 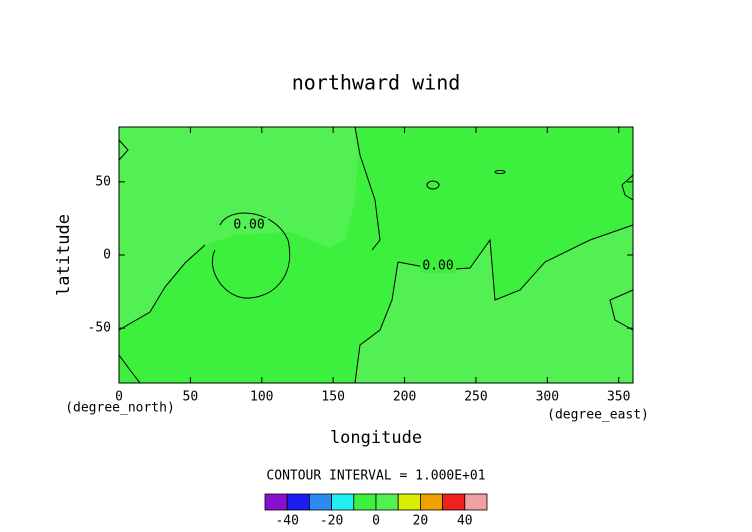 I want to click on colorbar-tick-label: 0, so click(x=376, y=521).